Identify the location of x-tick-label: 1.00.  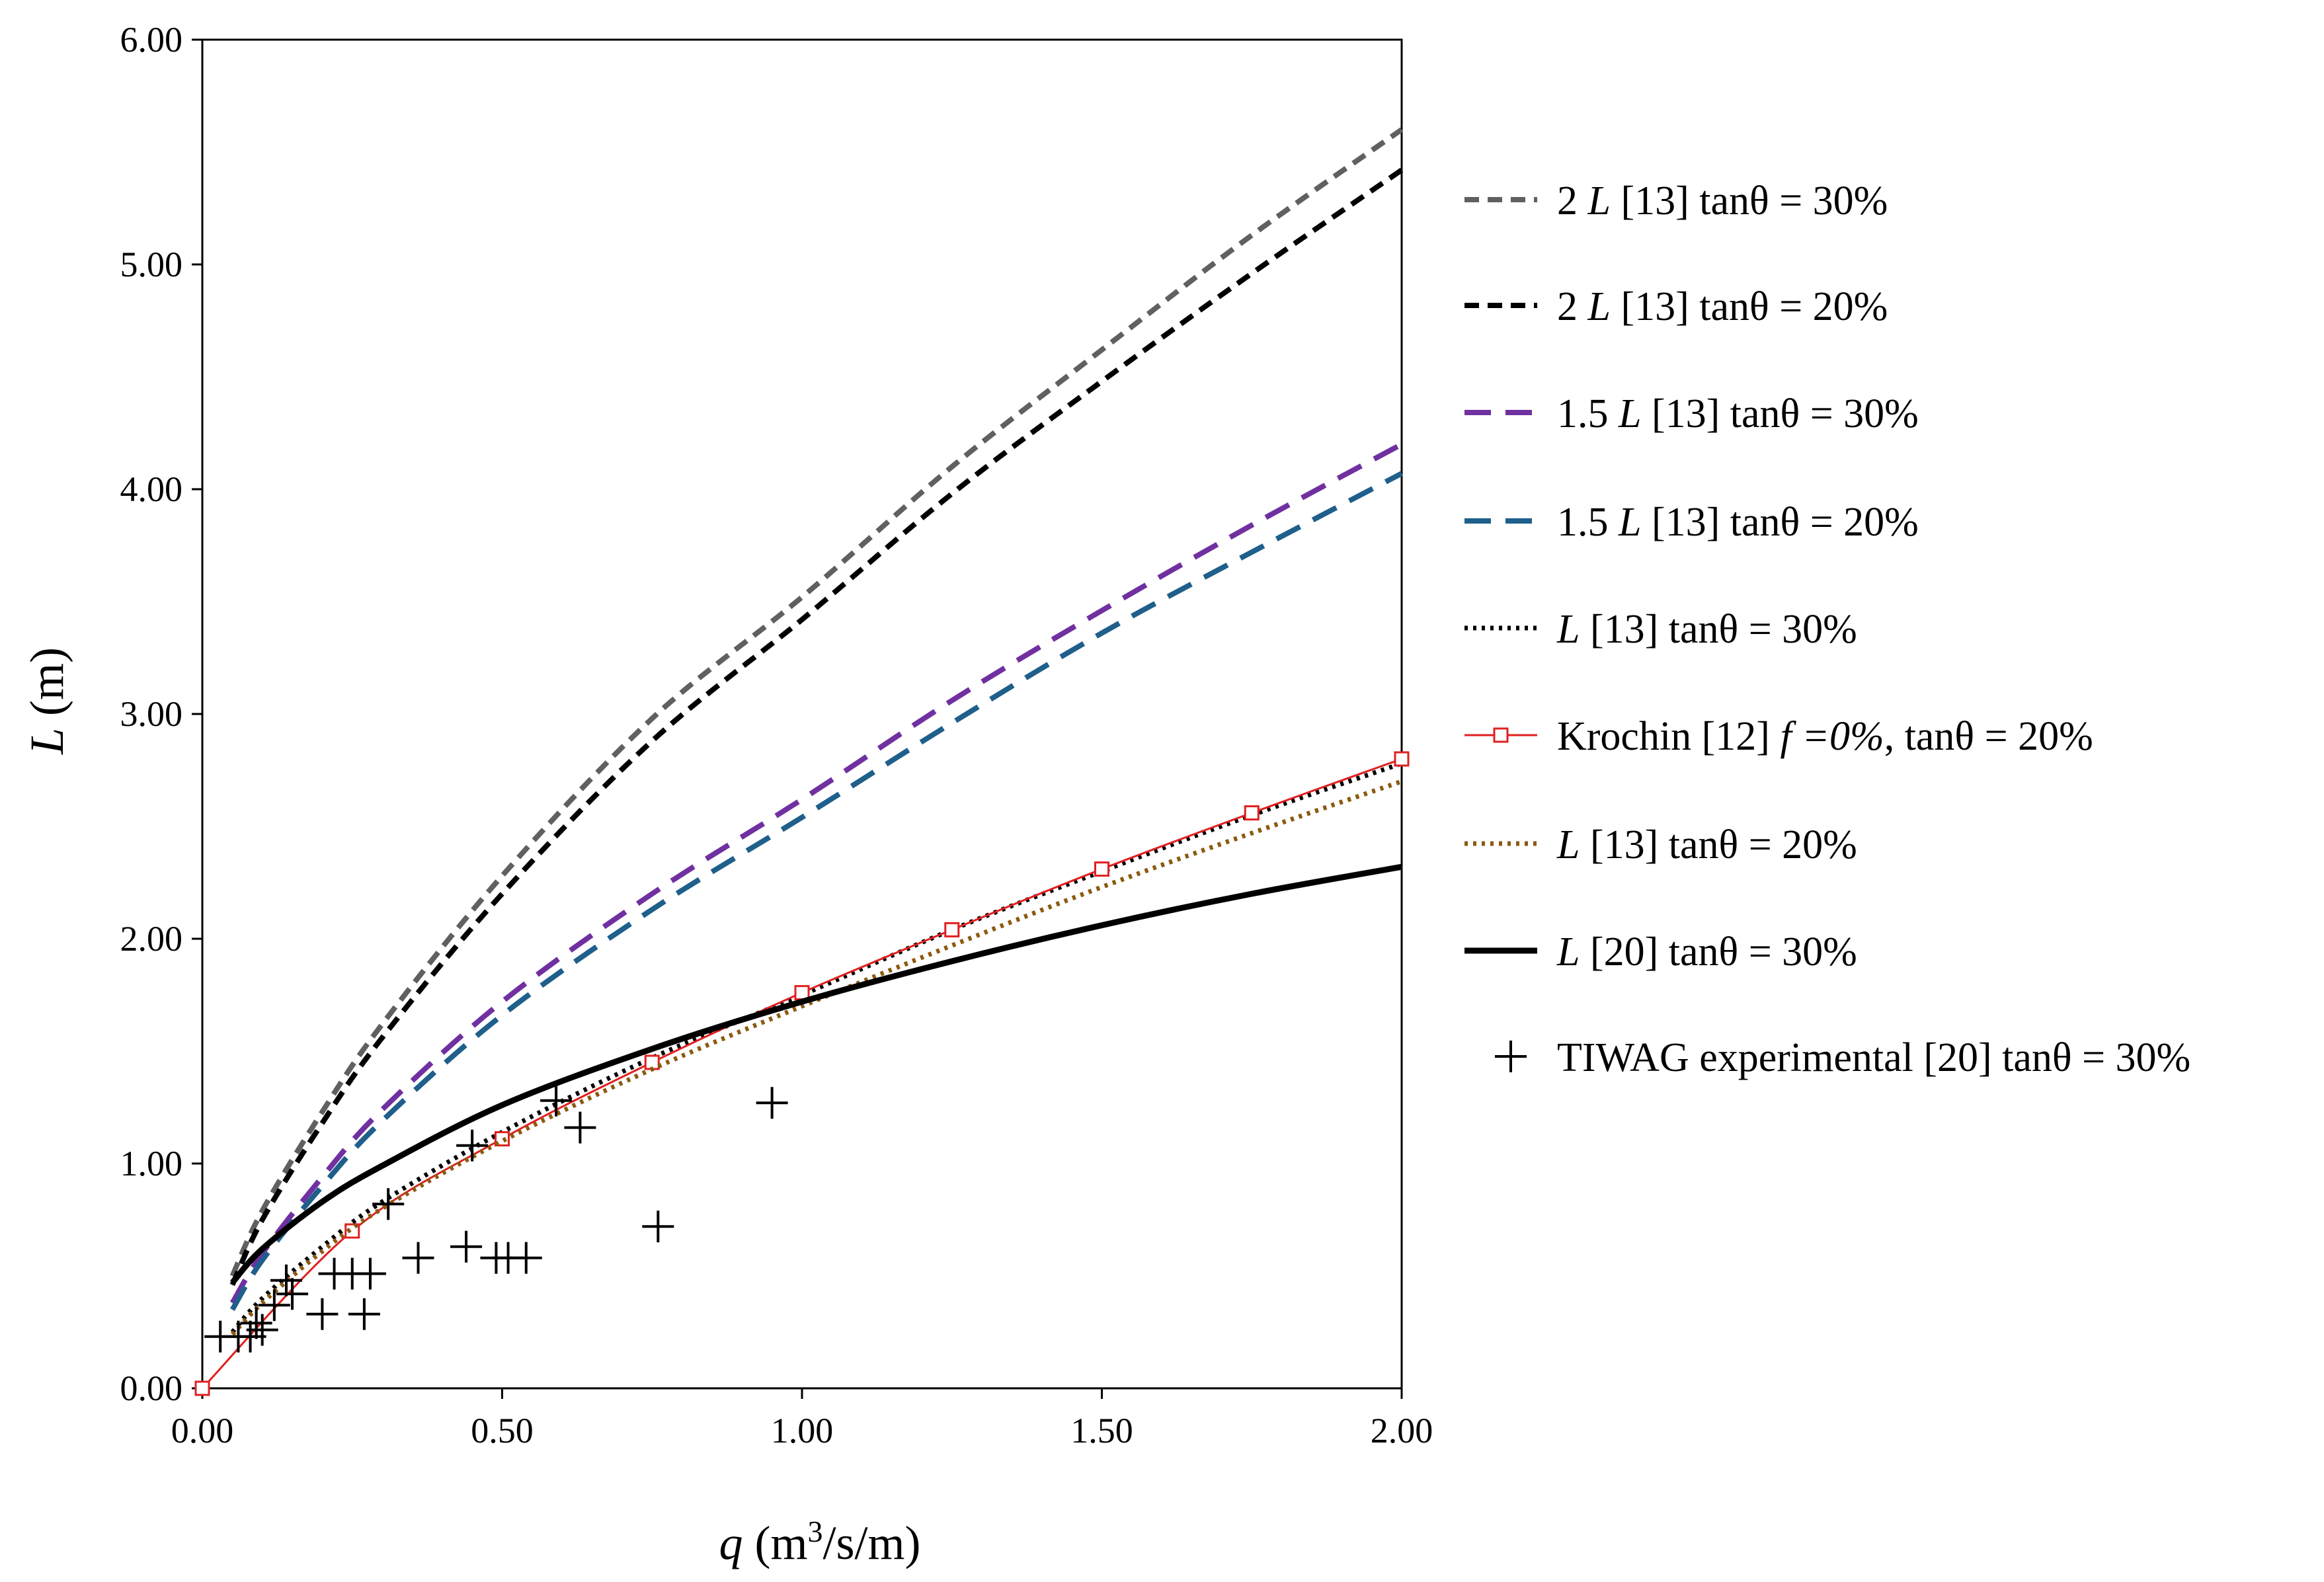
(802, 1430).